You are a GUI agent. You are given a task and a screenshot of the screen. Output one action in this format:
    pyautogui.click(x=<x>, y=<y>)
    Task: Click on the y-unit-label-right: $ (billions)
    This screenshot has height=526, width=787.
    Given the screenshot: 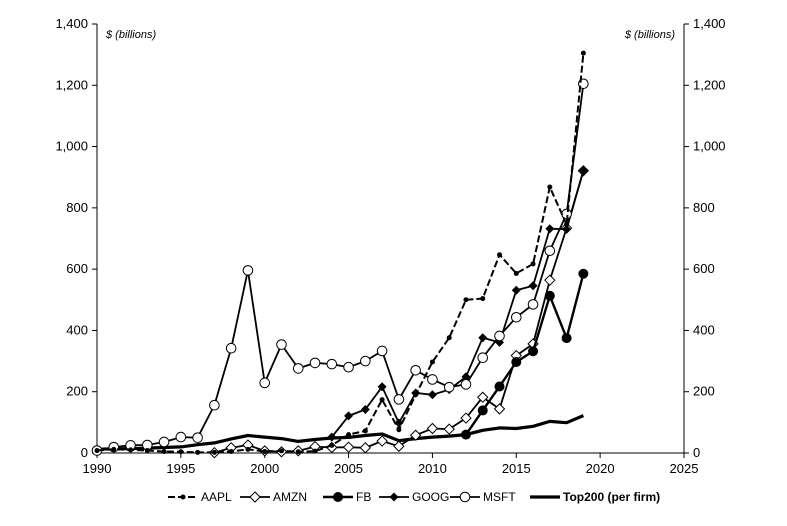 What is the action you would take?
    pyautogui.click(x=649, y=35)
    